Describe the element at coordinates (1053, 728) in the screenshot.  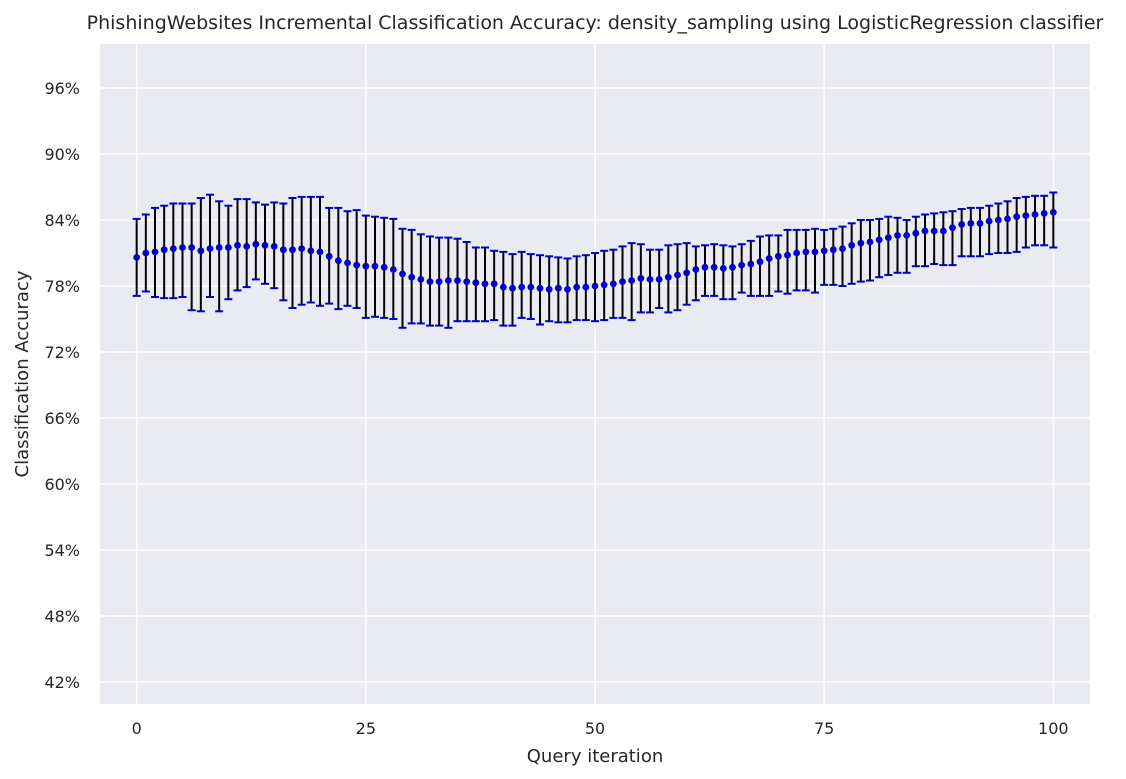
I see `x-tick-label: 100` at that location.